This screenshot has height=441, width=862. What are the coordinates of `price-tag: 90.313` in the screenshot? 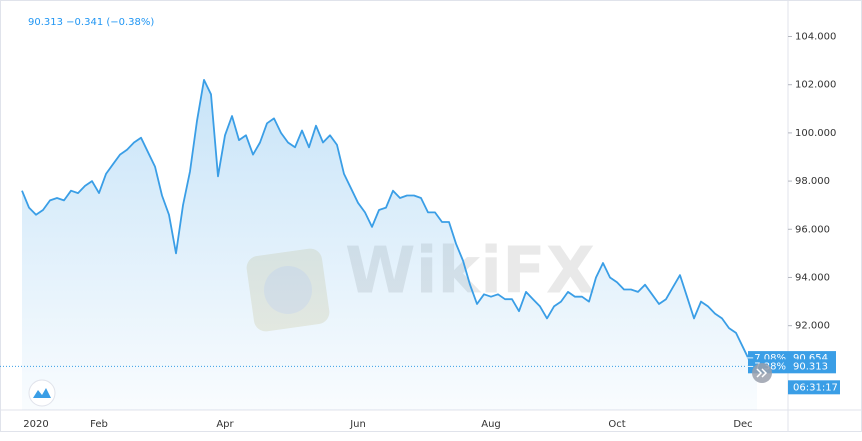 It's located at (810, 366).